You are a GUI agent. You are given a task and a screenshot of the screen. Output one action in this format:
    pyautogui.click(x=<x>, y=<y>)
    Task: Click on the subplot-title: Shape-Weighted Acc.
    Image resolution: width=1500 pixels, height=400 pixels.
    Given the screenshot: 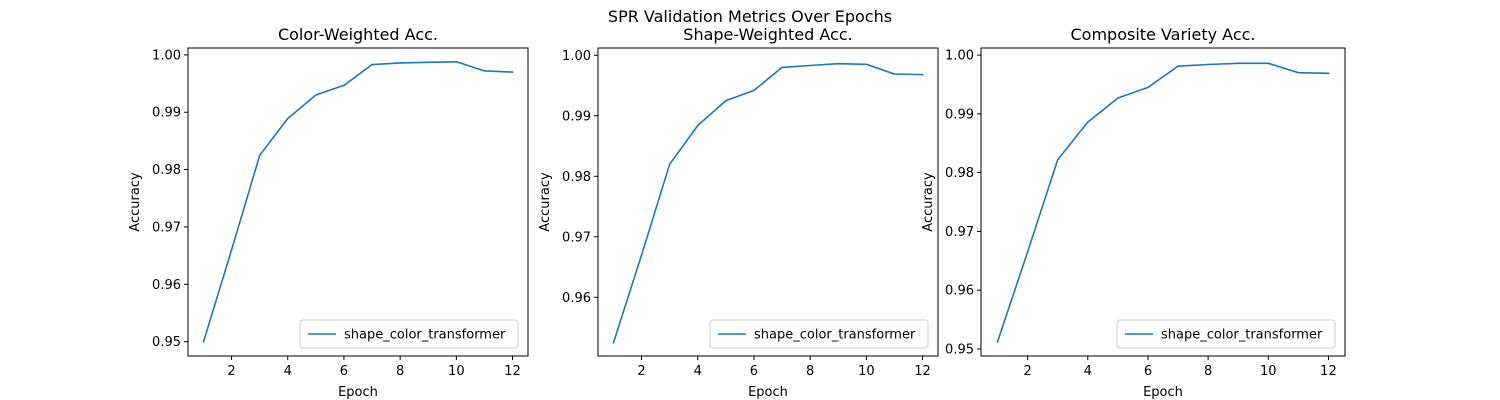 What is the action you would take?
    pyautogui.click(x=767, y=34)
    